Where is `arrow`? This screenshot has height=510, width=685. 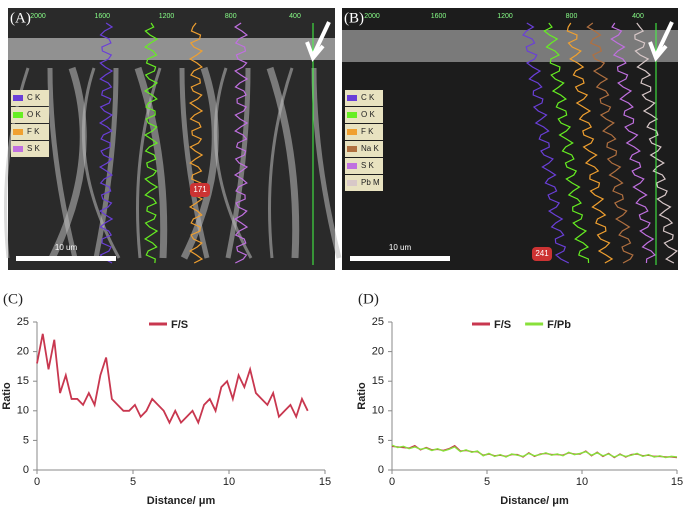
arrow is located at coordinates (661, 41).